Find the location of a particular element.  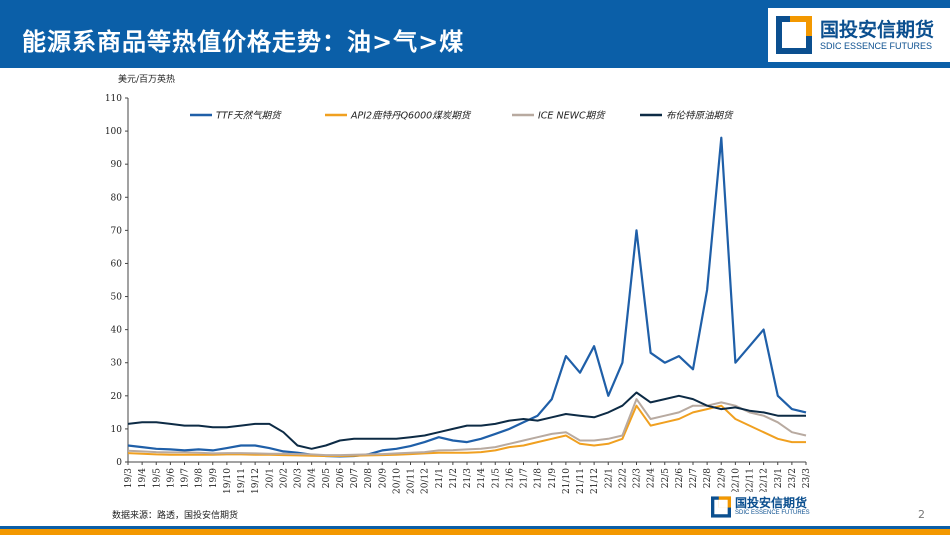

x-tick-label: 19/6 is located at coordinates (171, 478).